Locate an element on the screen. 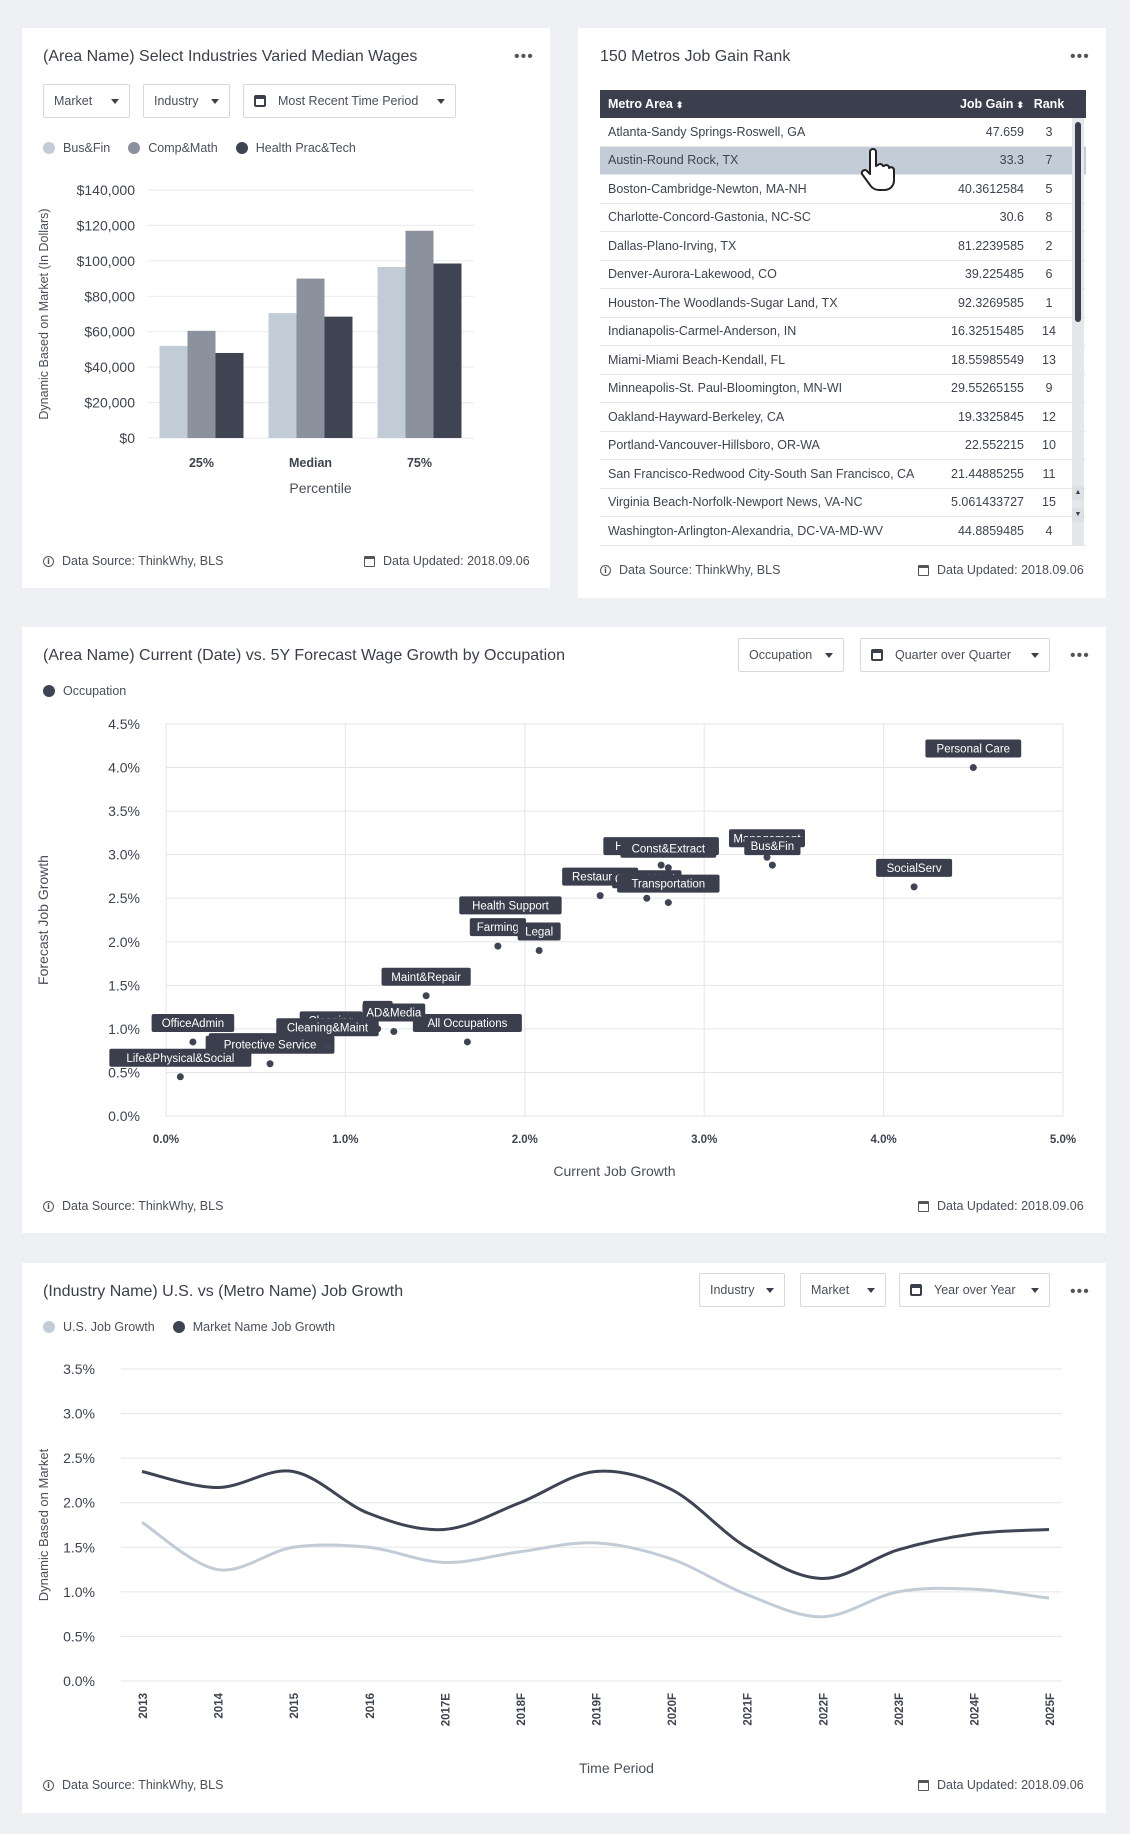 This screenshot has width=1130, height=1834. x-tick-label: 2017E is located at coordinates (446, 1710).